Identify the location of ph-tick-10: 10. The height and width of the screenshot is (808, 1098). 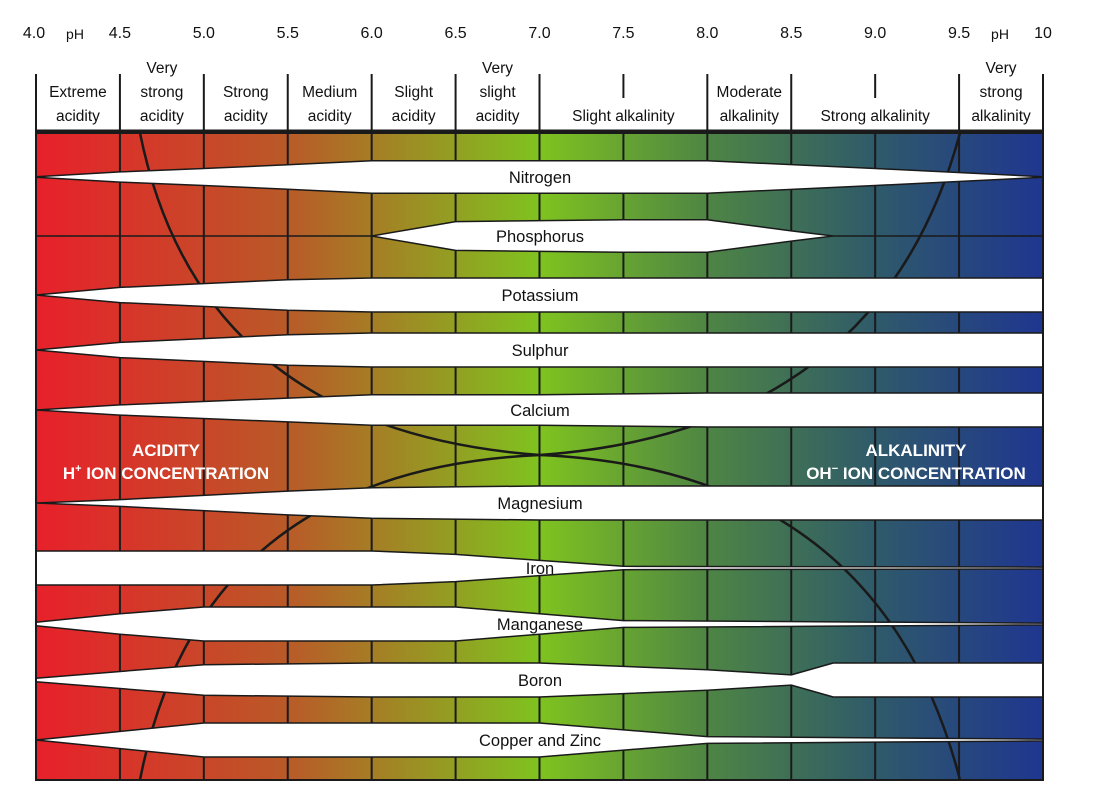
(1043, 33).